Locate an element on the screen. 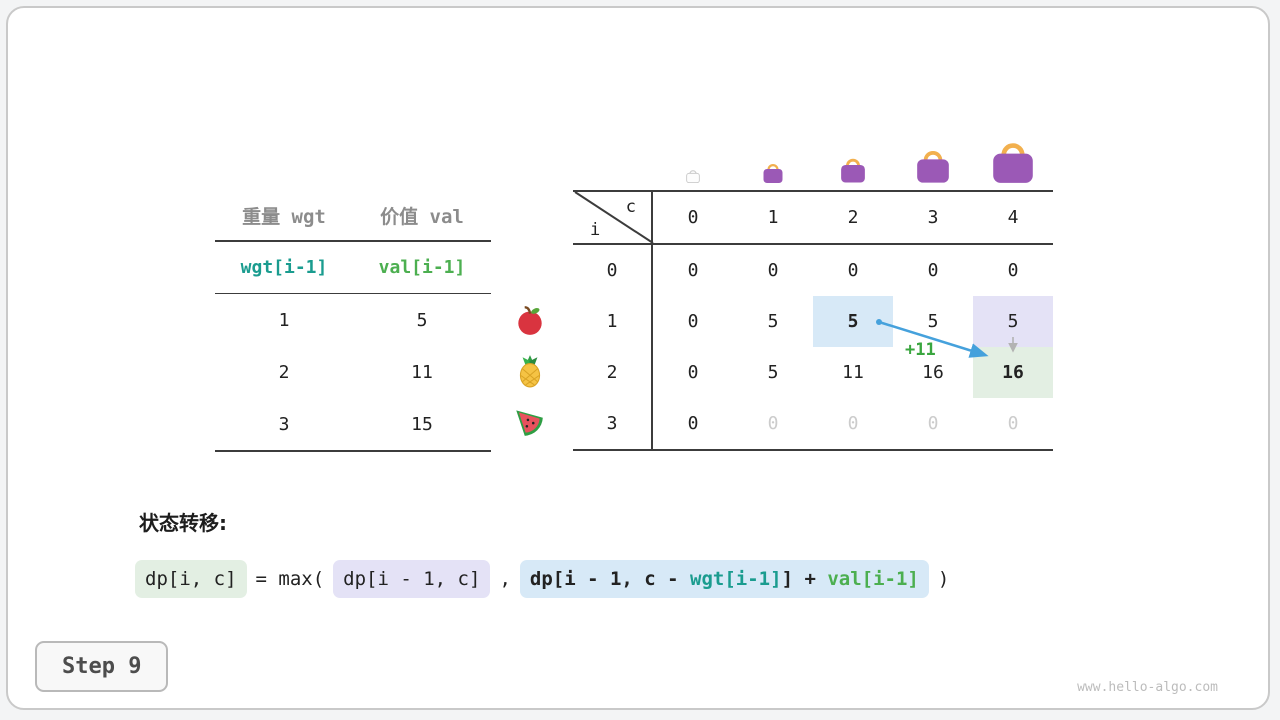  items-var-val: val[i-1] is located at coordinates (422, 267).